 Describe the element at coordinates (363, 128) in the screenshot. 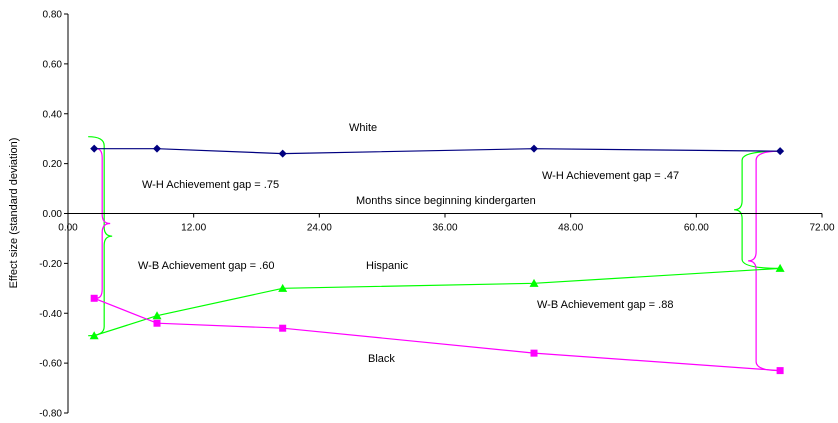

I see `series-label-white: White` at that location.